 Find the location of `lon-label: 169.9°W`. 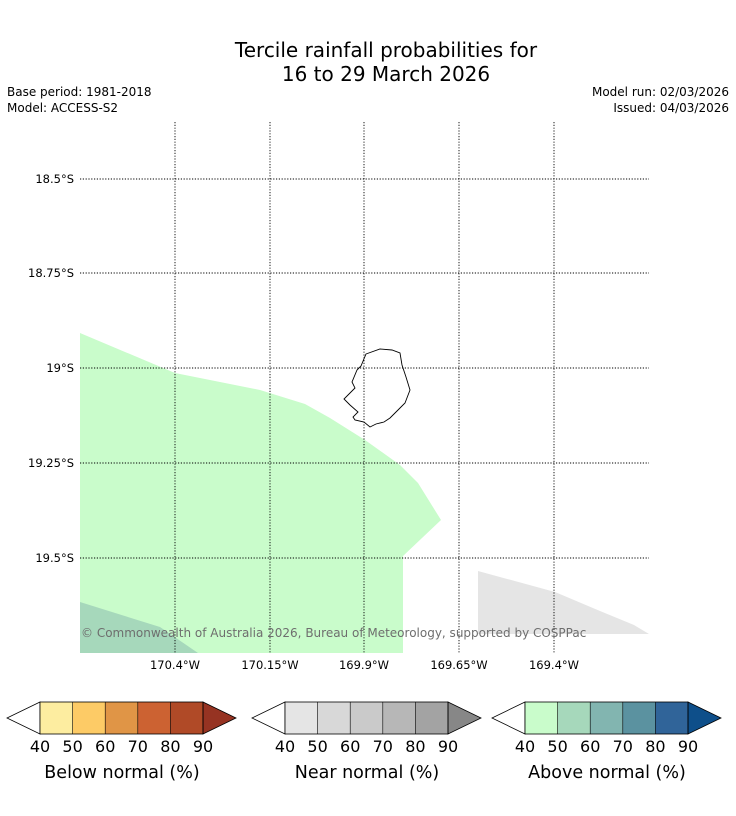

lon-label: 169.9°W is located at coordinates (364, 665).